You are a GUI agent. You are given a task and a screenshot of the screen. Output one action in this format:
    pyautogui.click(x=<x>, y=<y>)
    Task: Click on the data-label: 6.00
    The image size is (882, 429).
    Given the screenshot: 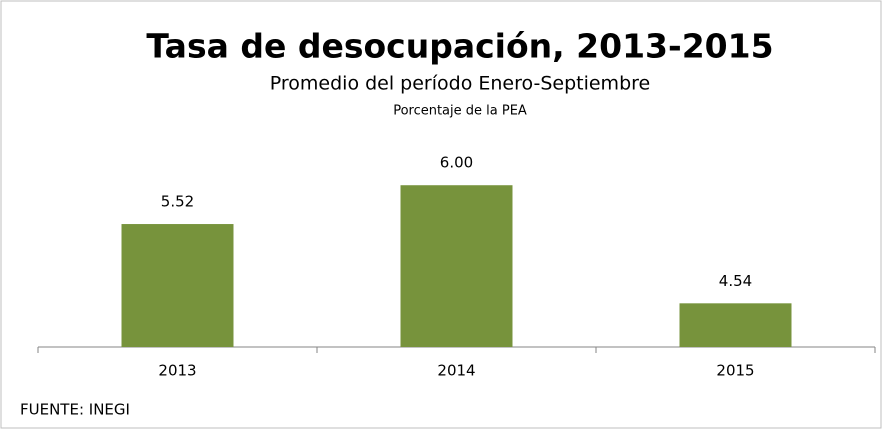 What is the action you would take?
    pyautogui.click(x=456, y=163)
    